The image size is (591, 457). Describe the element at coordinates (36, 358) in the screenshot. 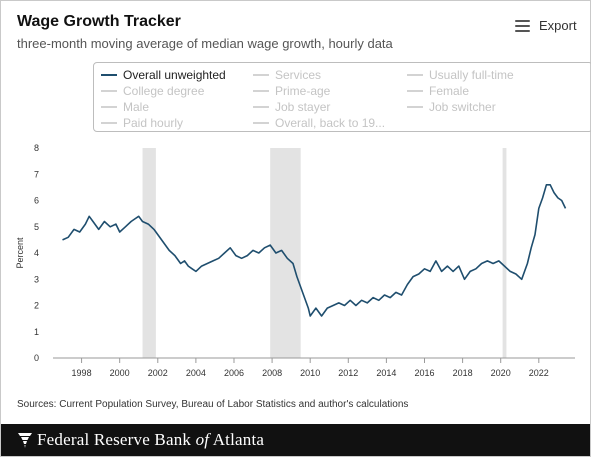

I see `y-tick-label: 0` at that location.